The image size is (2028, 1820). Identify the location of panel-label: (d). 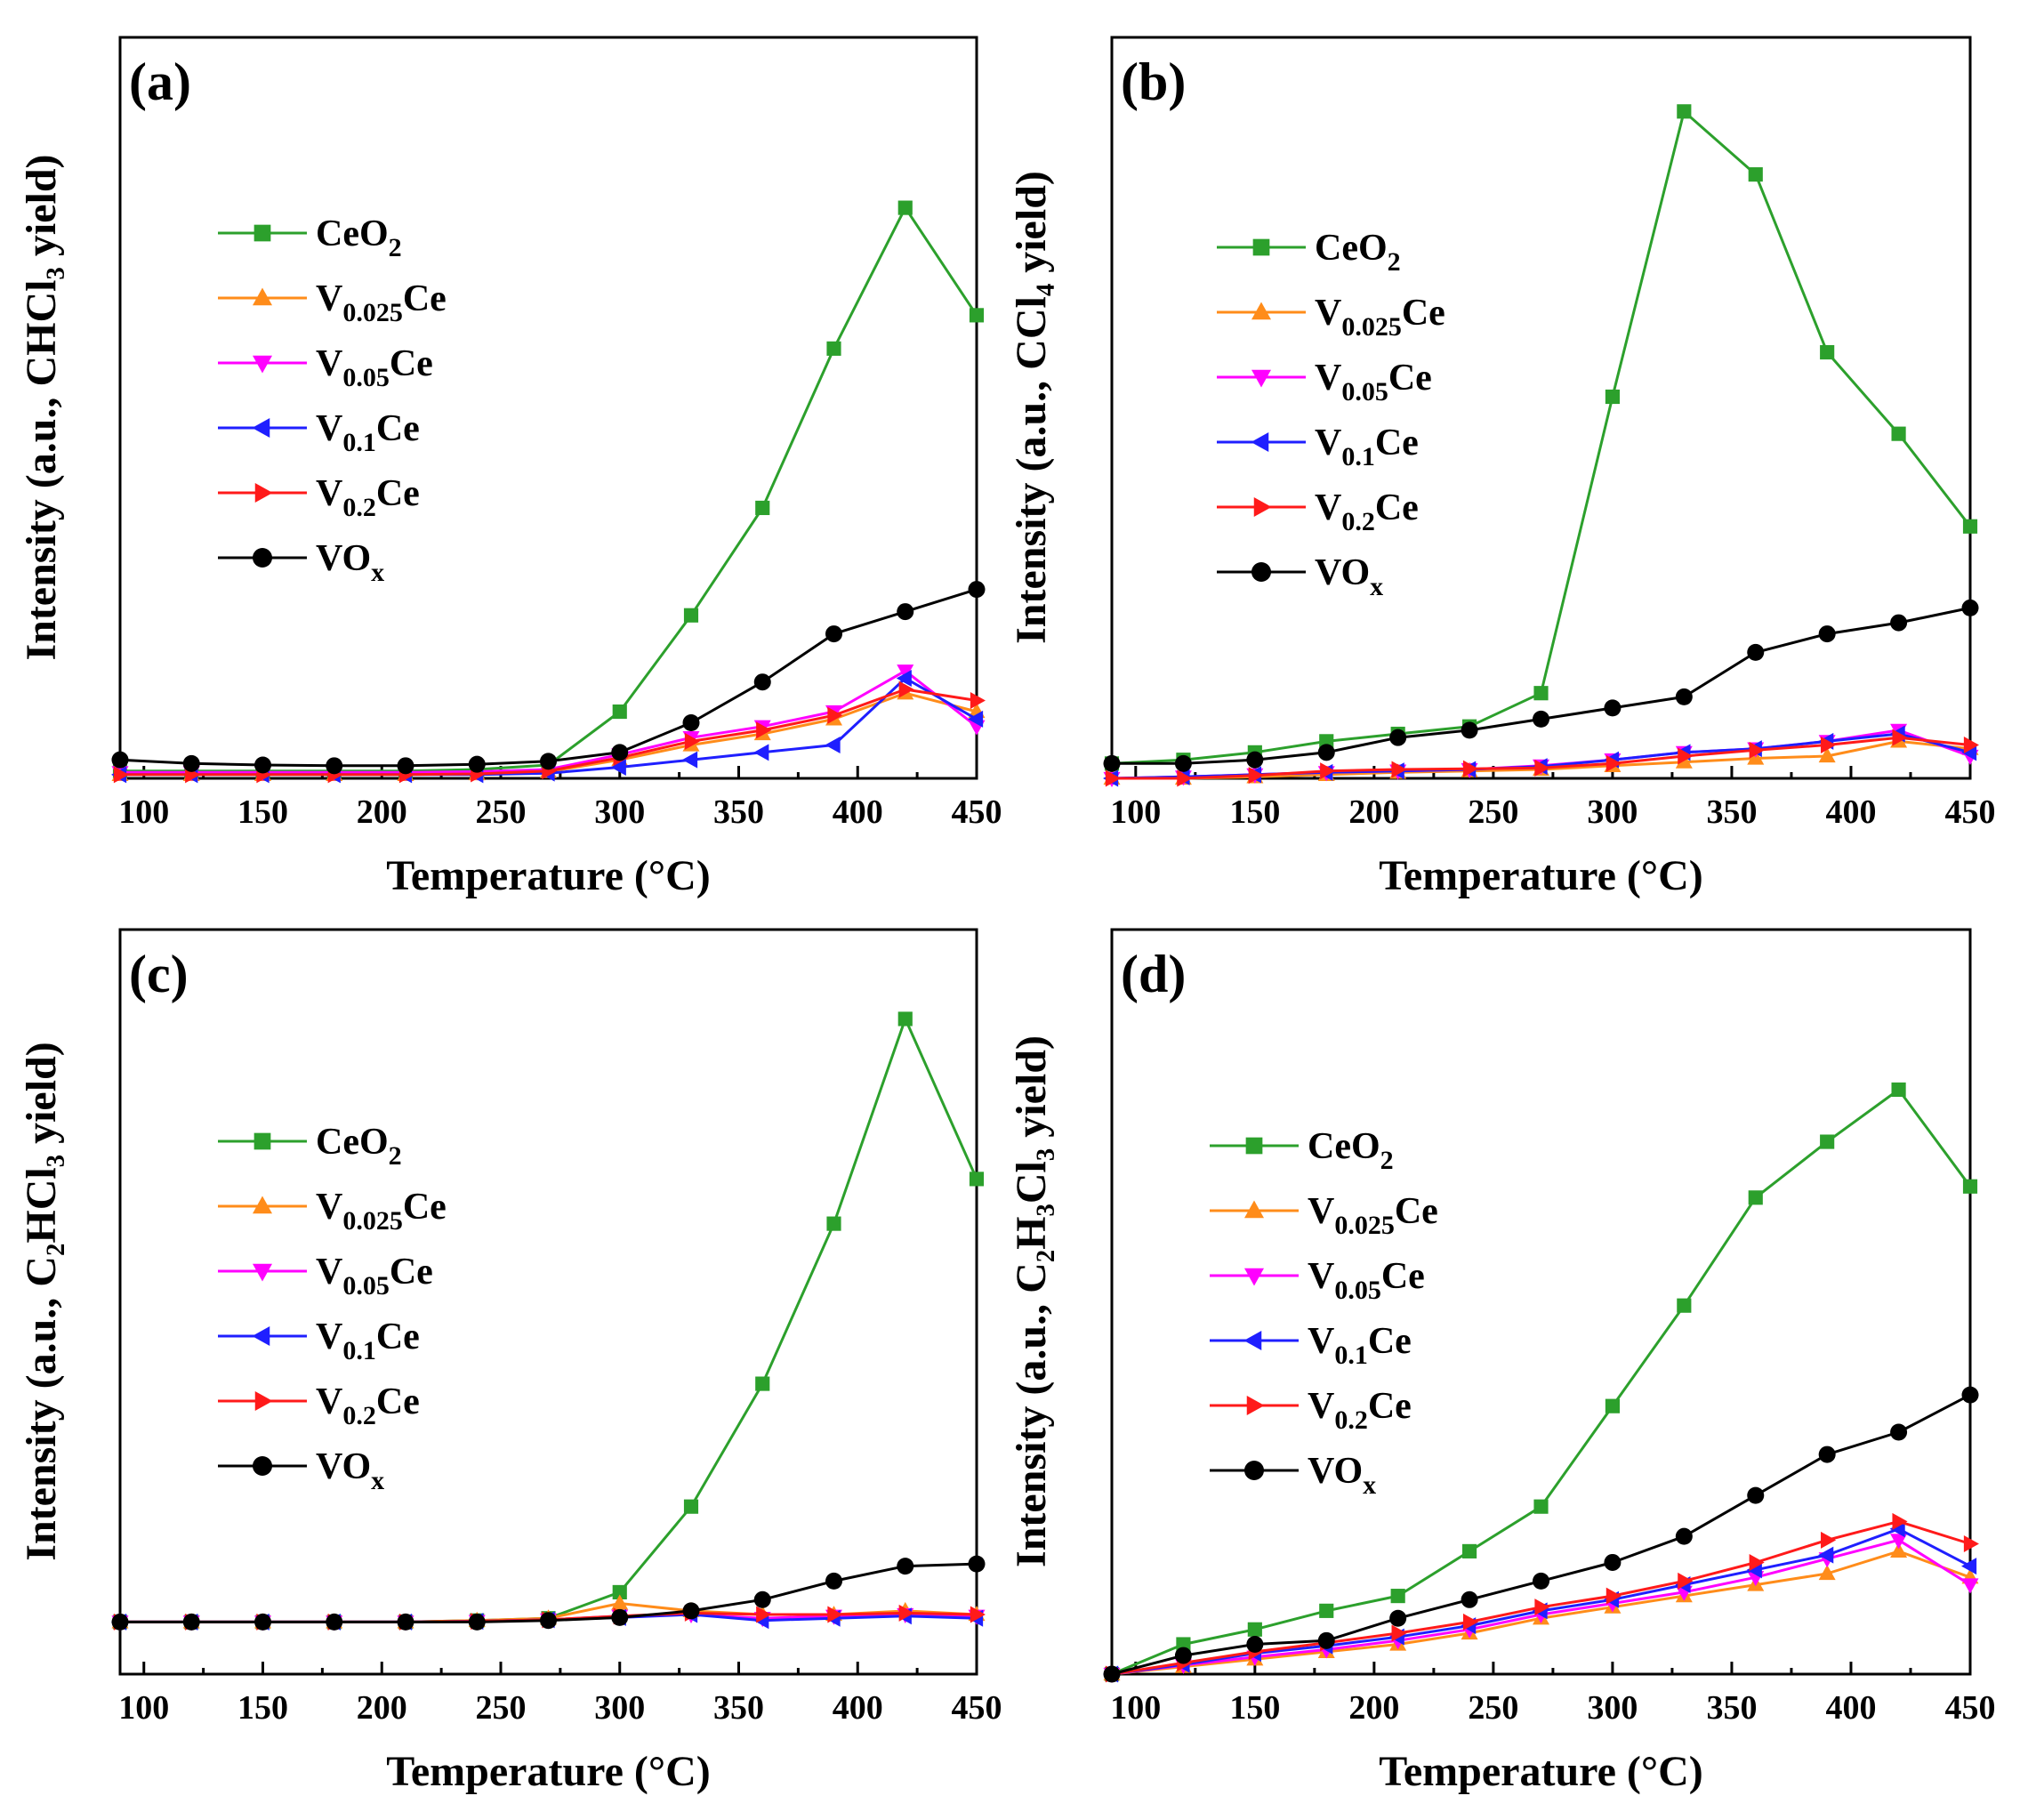
(1153, 974).